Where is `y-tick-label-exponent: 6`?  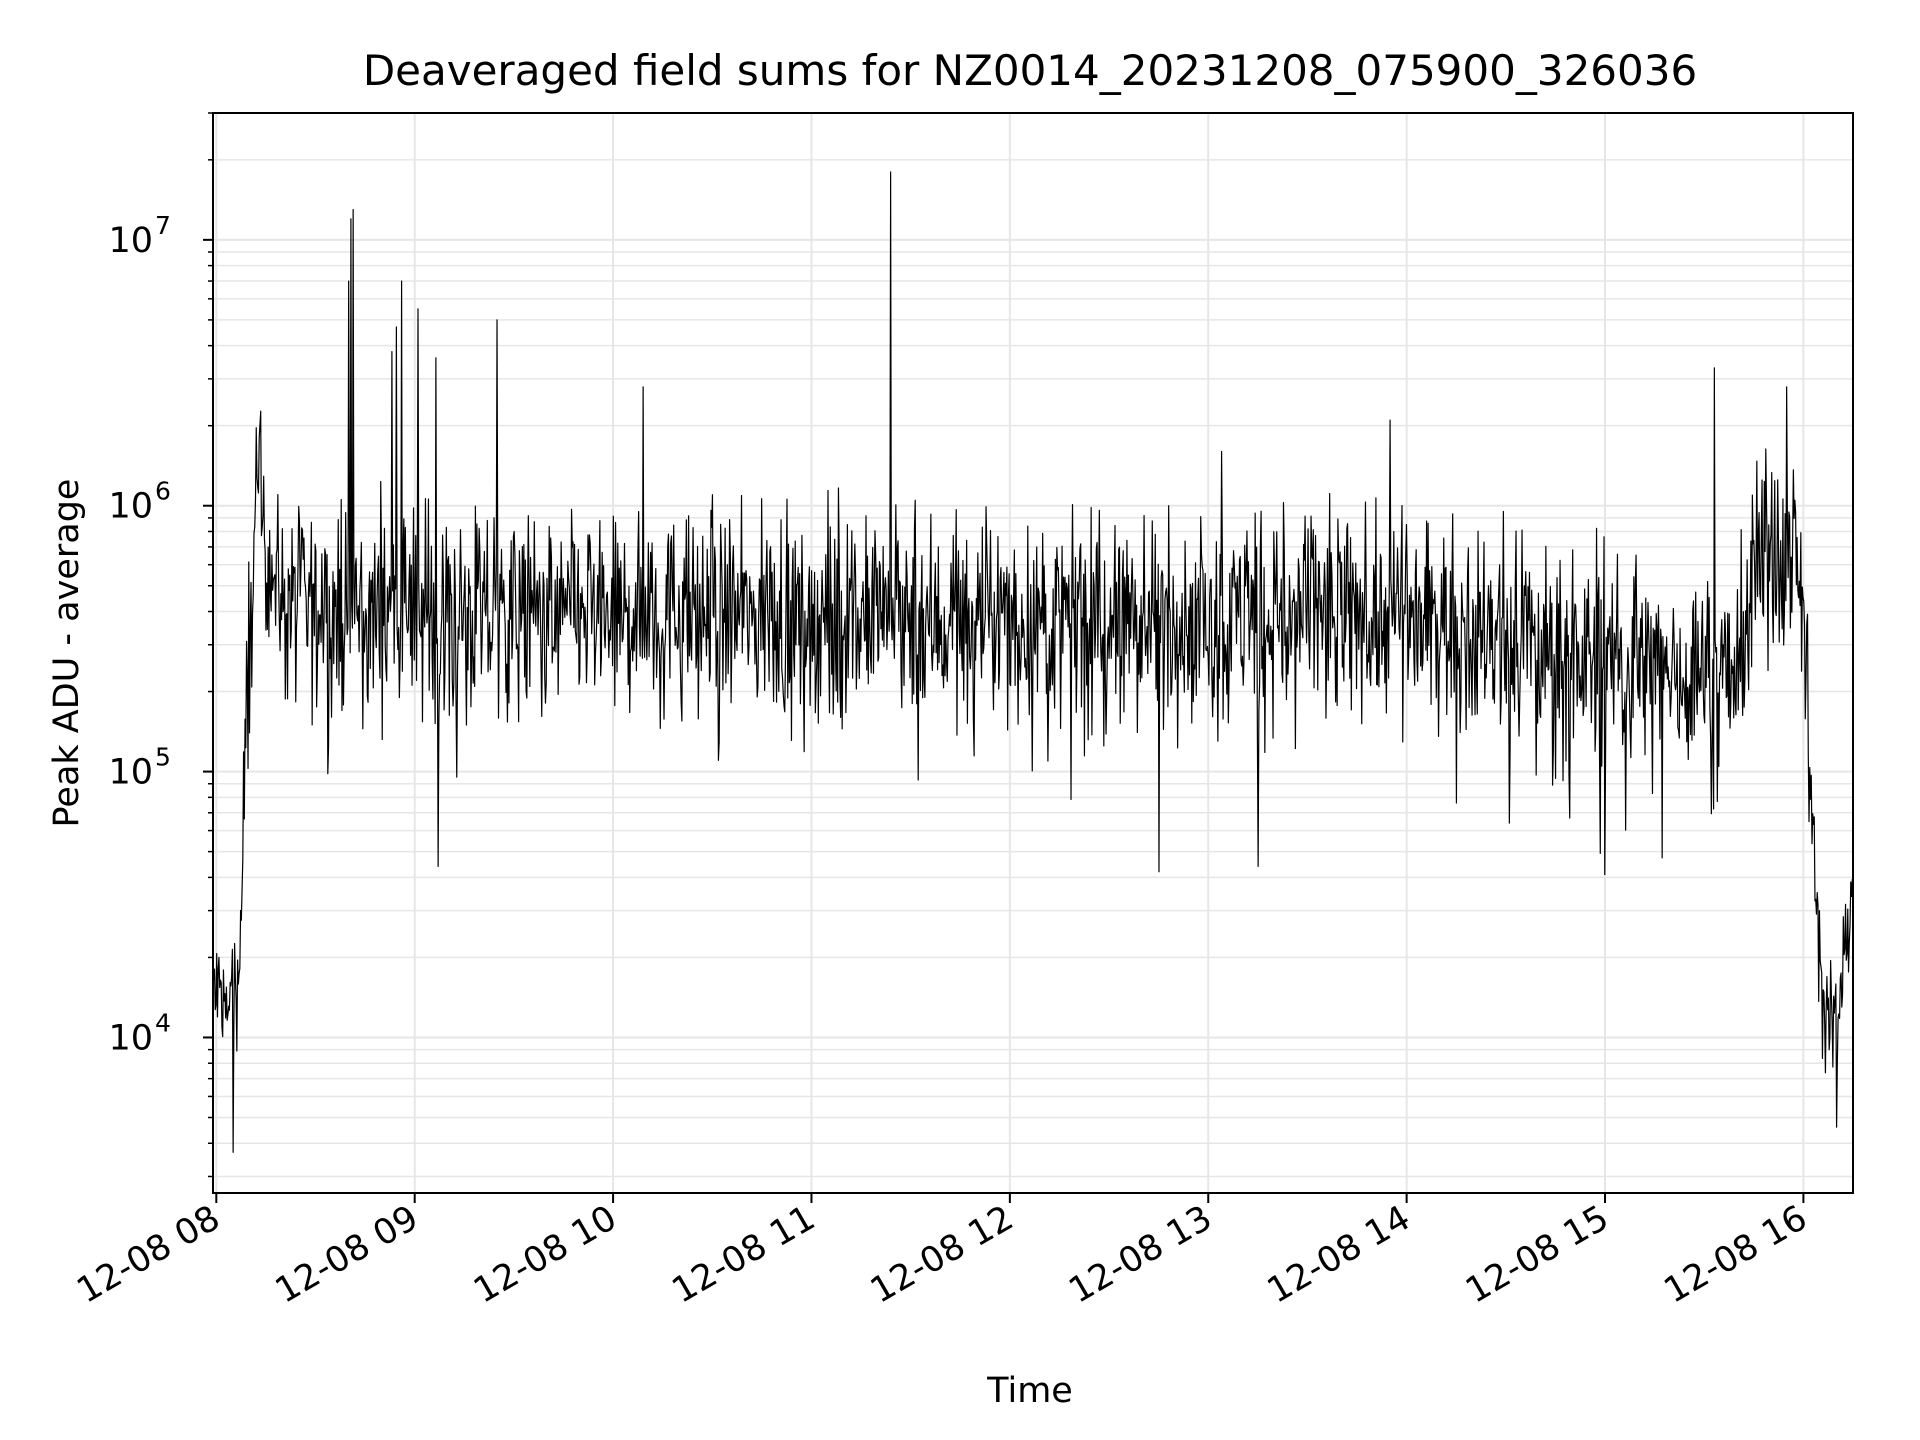
y-tick-label-exponent: 6 is located at coordinates (163, 491).